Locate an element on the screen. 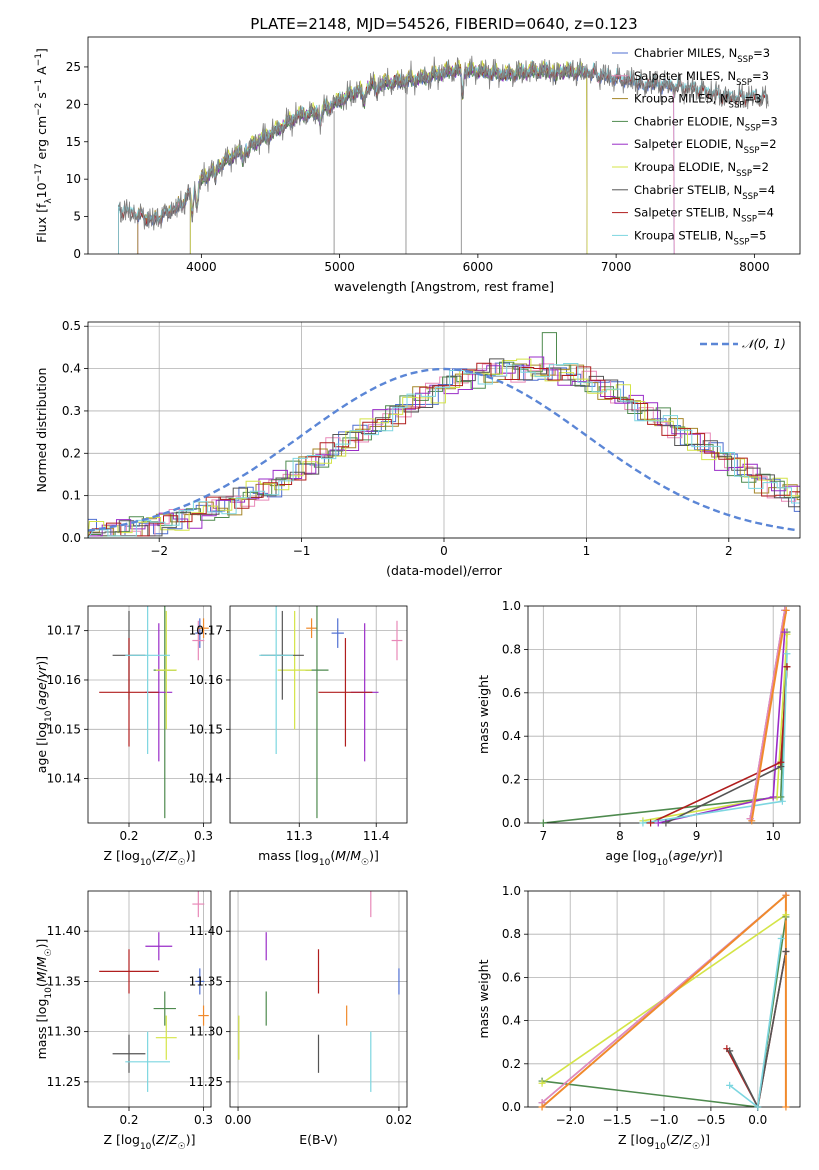  mass_vs_Z-y-axis-label: mass [log10(M/M☉)] is located at coordinates (44, 999).